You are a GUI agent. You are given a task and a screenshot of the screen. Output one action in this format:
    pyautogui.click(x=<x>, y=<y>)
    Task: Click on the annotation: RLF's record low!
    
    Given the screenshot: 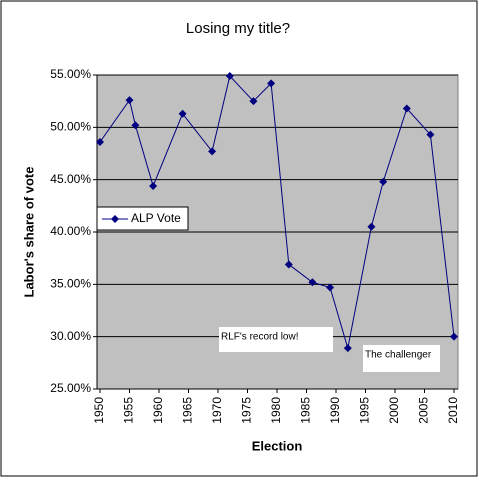 What is the action you would take?
    pyautogui.click(x=260, y=337)
    